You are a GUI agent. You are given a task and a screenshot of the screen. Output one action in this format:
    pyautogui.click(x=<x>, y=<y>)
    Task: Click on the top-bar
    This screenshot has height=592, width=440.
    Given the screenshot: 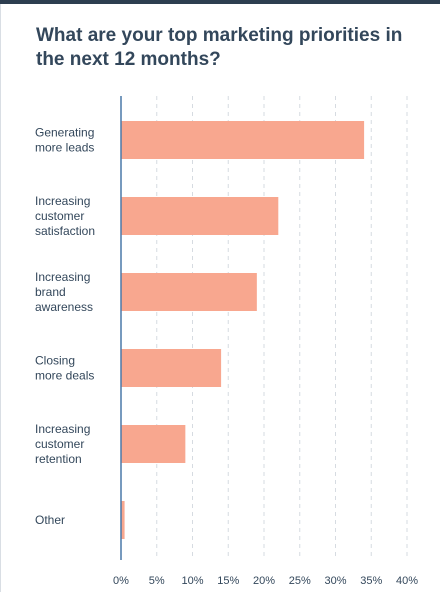 What is the action you would take?
    pyautogui.click(x=220, y=2)
    